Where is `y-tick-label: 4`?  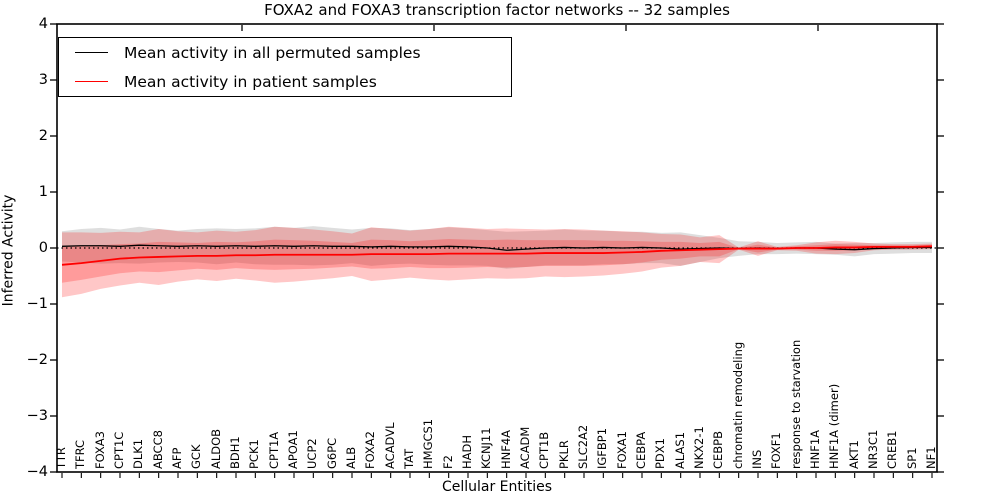 y-tick-label: 4 is located at coordinates (43, 24).